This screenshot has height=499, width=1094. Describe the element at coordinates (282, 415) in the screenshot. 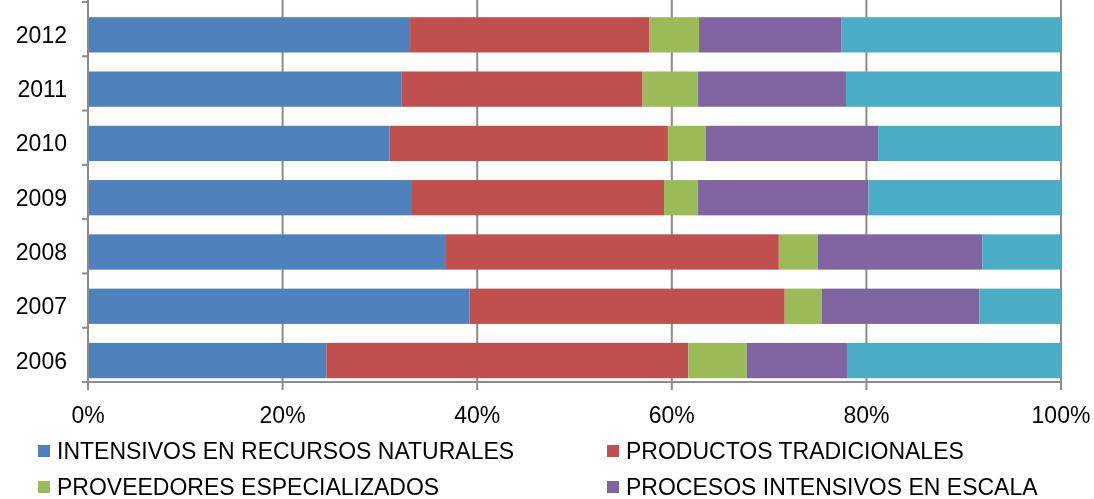

I see `x-tick-label: 20%` at that location.